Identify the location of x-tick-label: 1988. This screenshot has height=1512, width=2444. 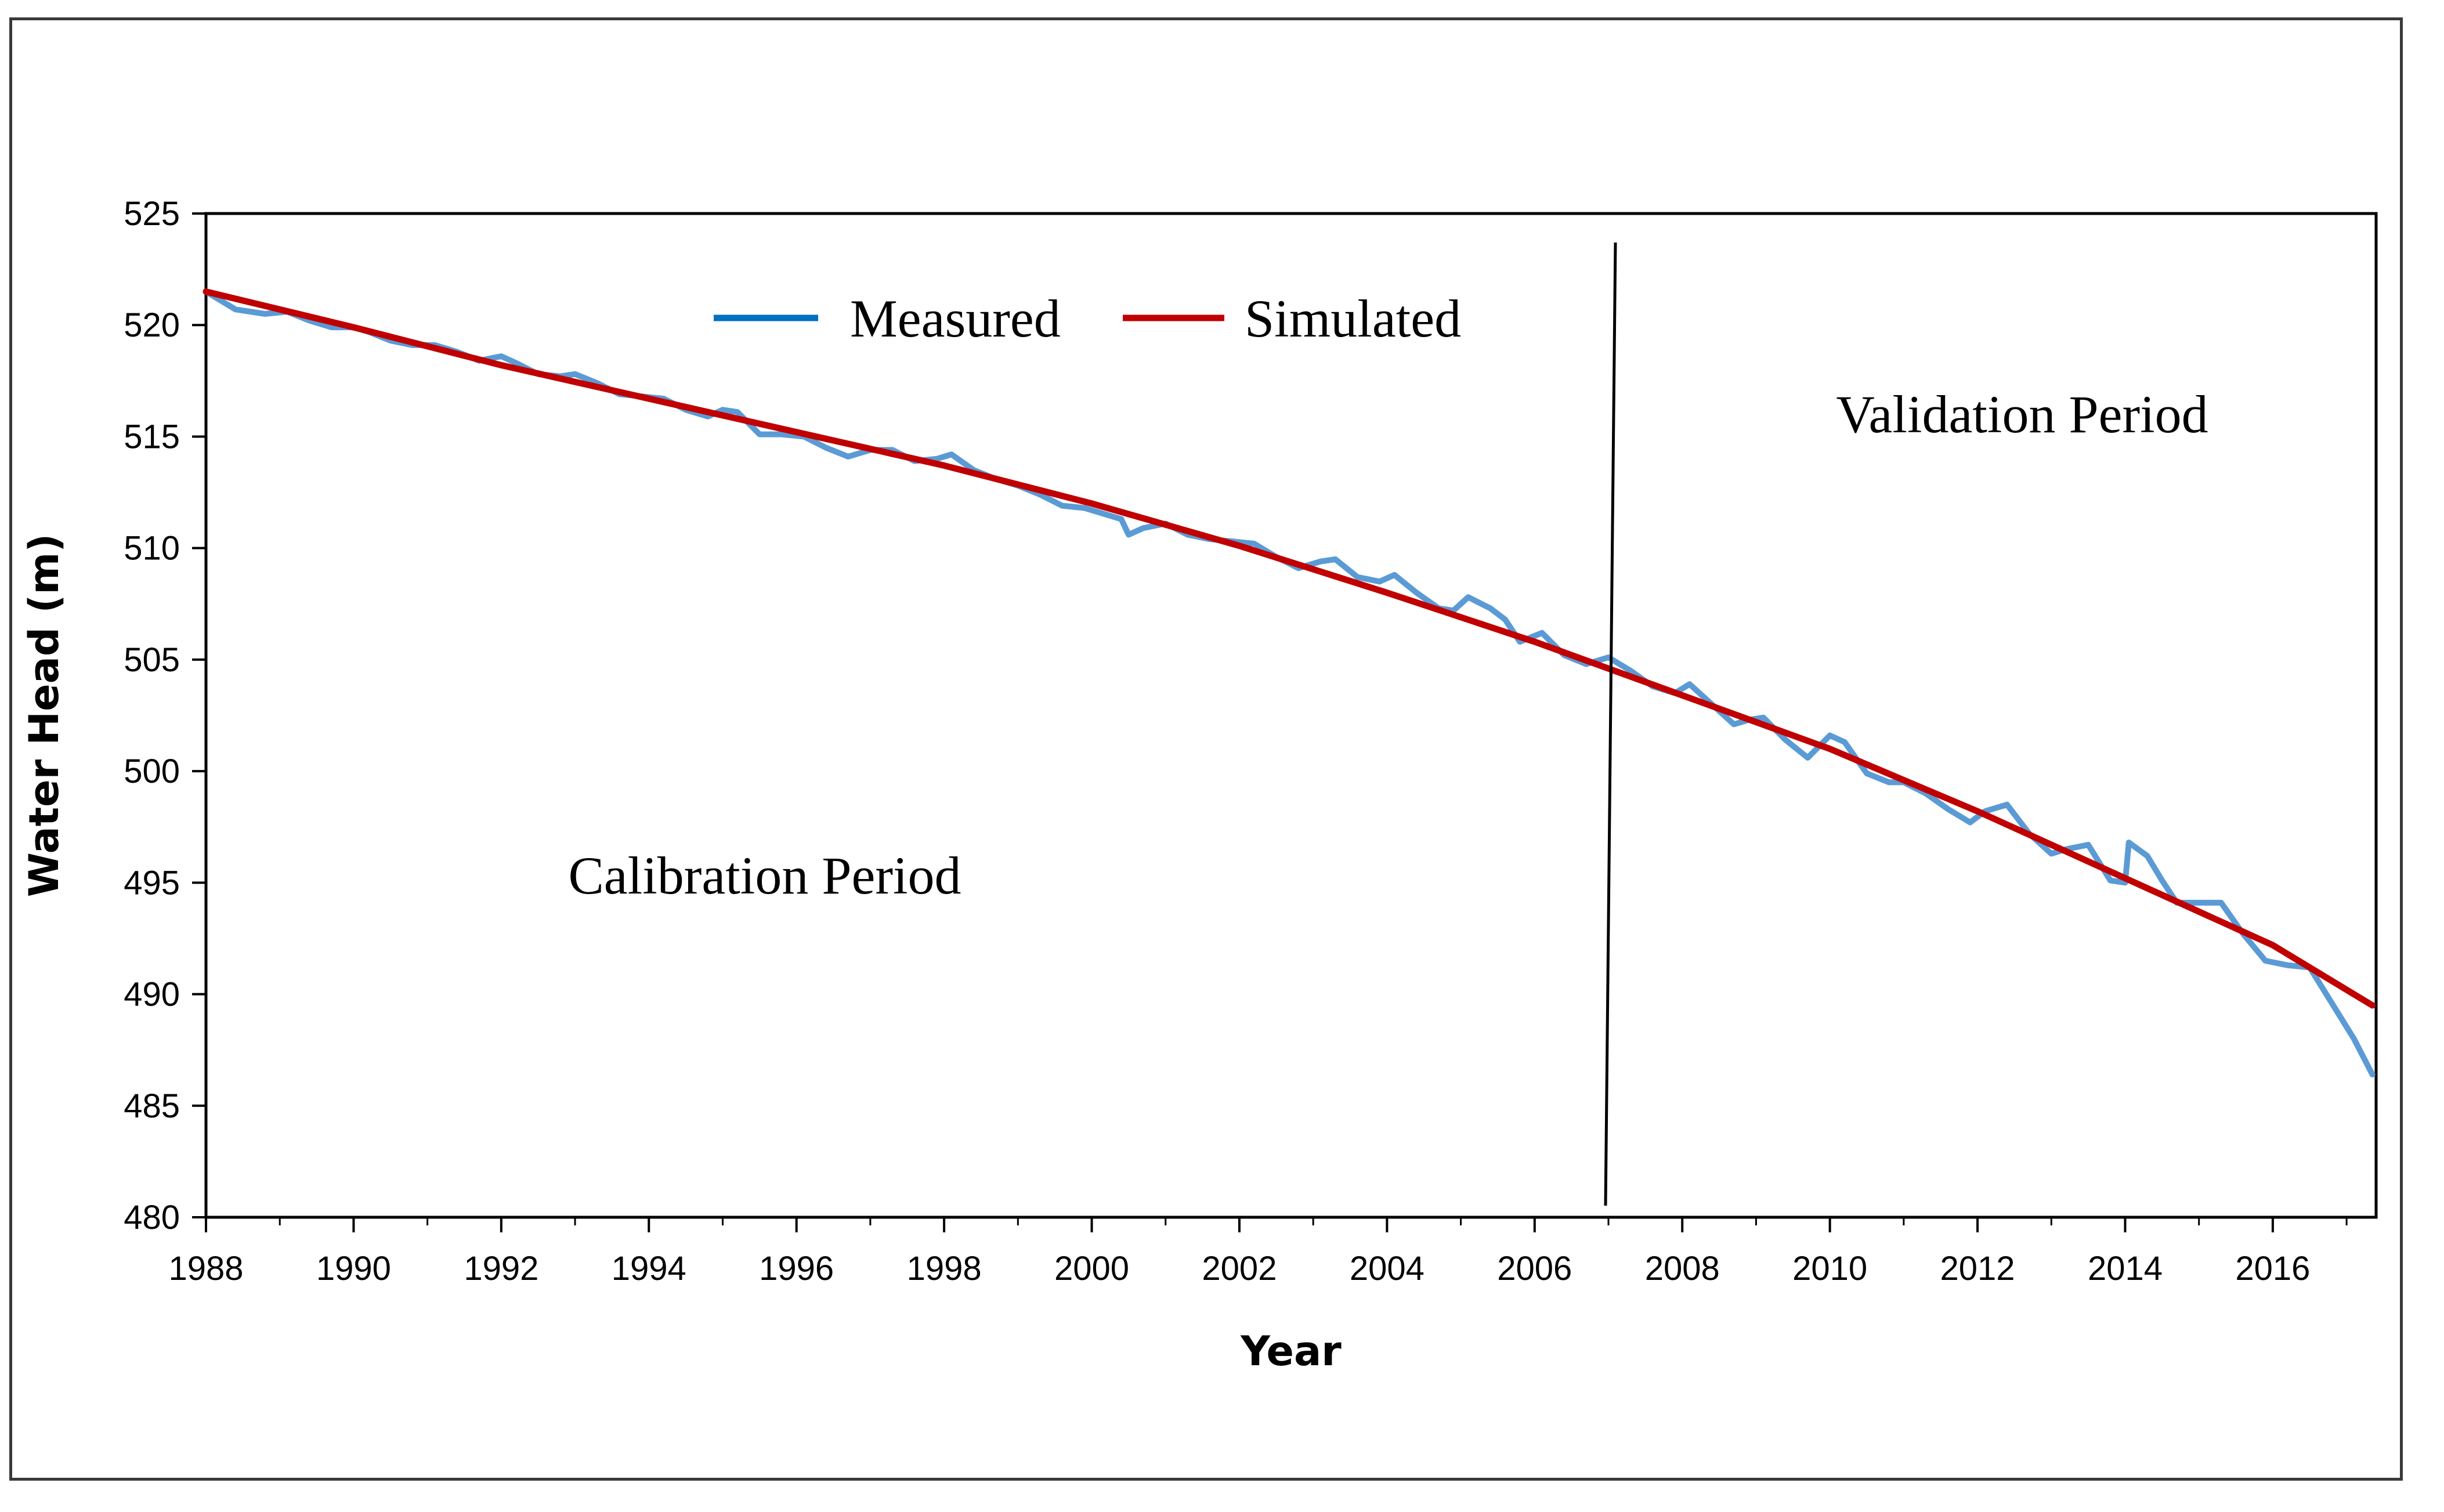
(205, 1268).